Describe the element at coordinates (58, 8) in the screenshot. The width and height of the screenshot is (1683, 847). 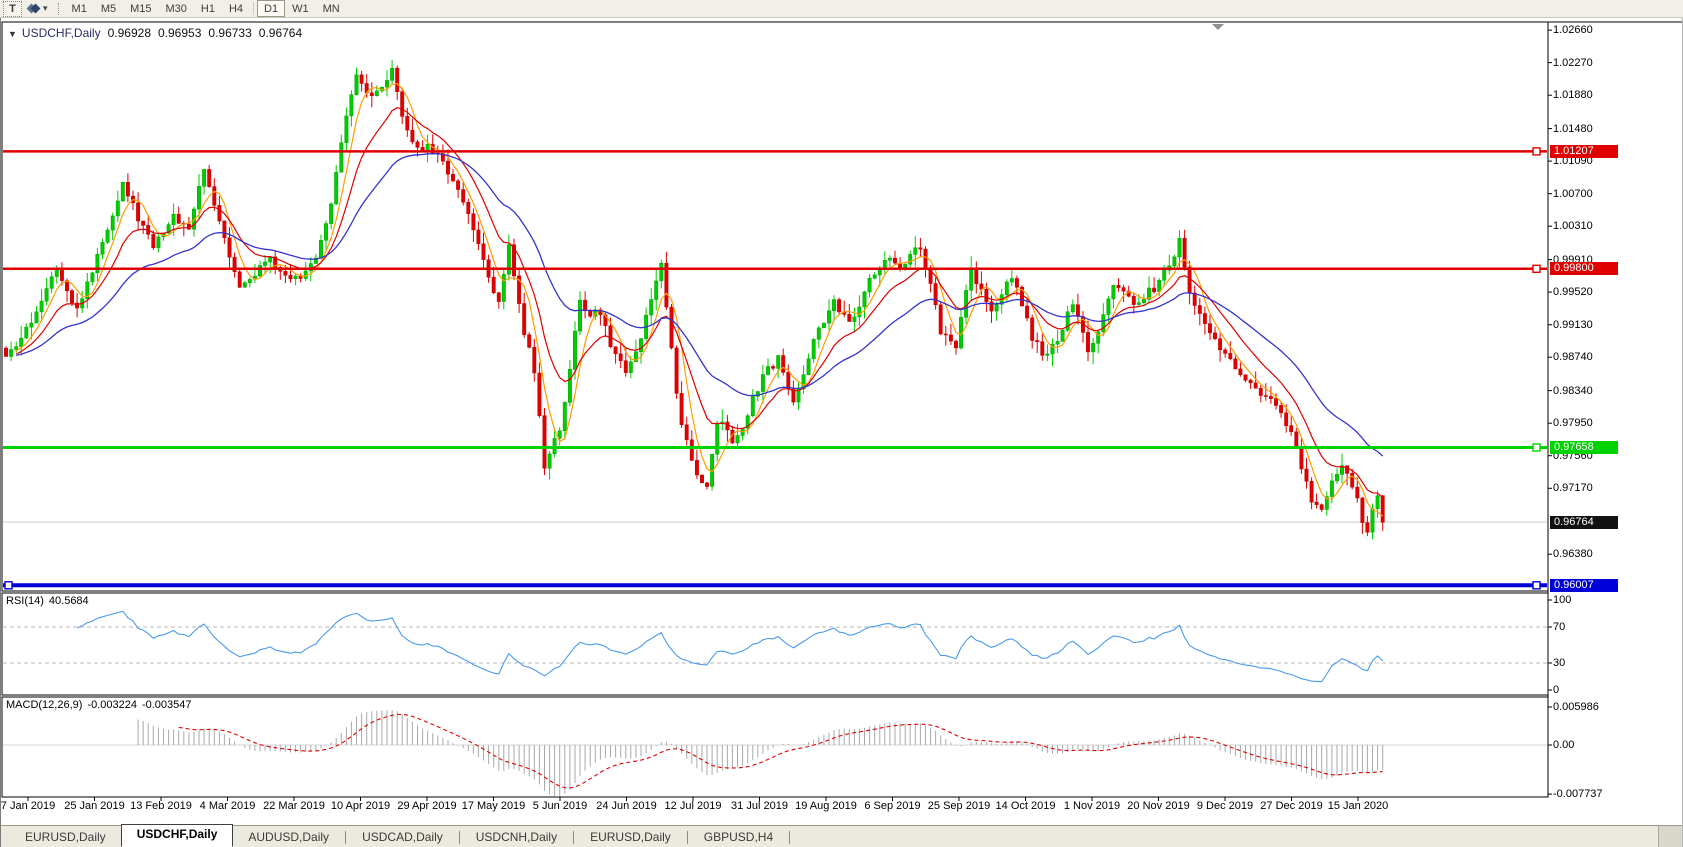
I see `toolbar-grip` at that location.